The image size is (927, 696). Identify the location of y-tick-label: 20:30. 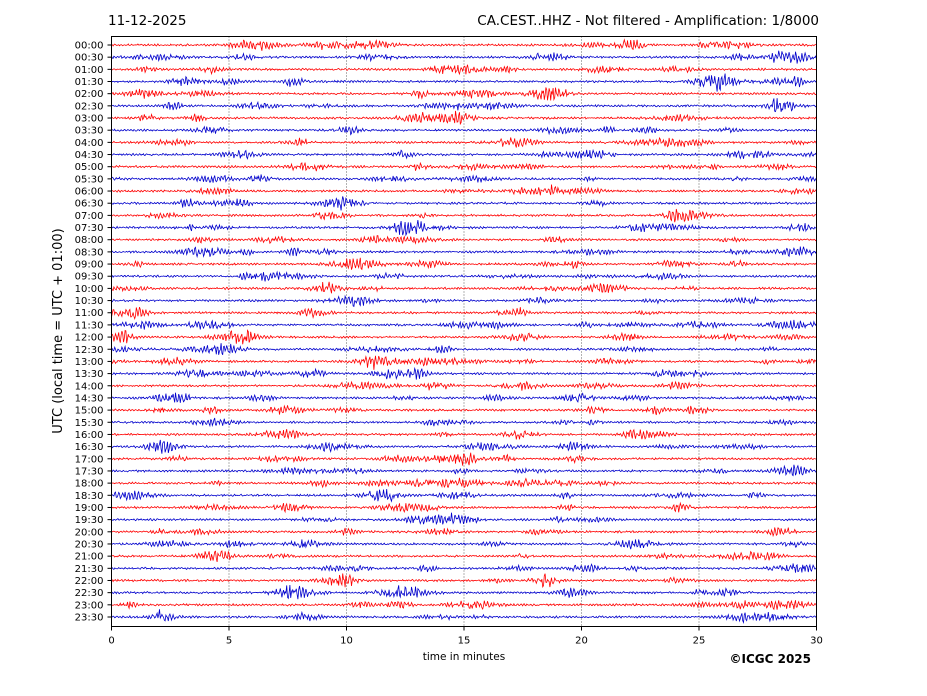
(89, 544).